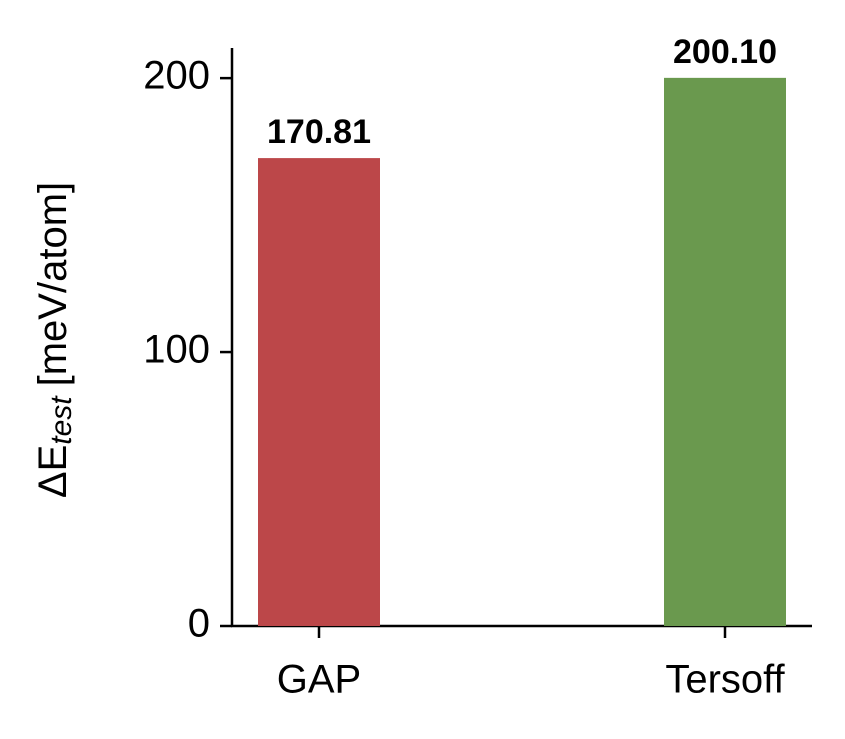  I want to click on x-tick-label: Tersoff, so click(725, 680).